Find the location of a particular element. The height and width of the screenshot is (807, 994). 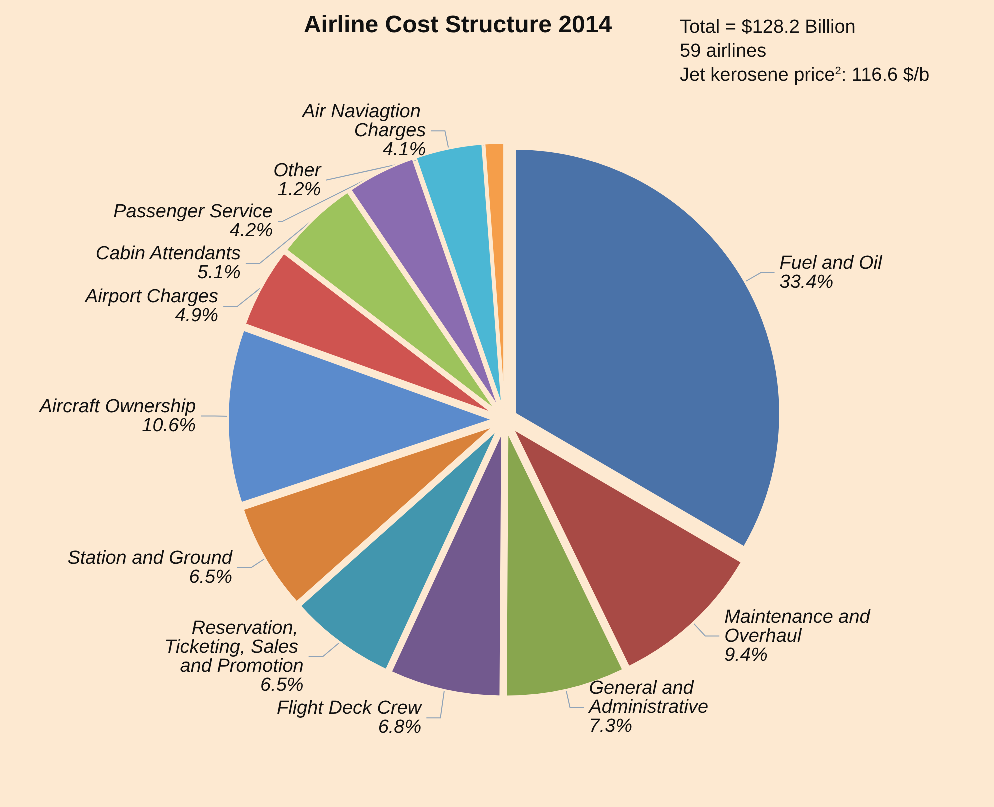

chart-title: Airline Cost Structure 2014 is located at coordinates (458, 25).